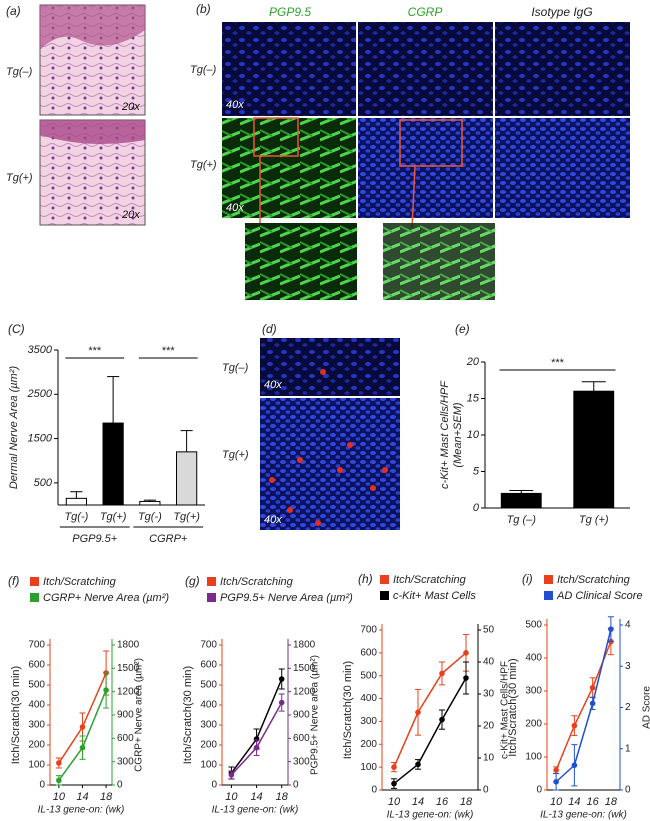 The width and height of the screenshot is (650, 821). I want to click on zoom-arrow, so click(413, 197).